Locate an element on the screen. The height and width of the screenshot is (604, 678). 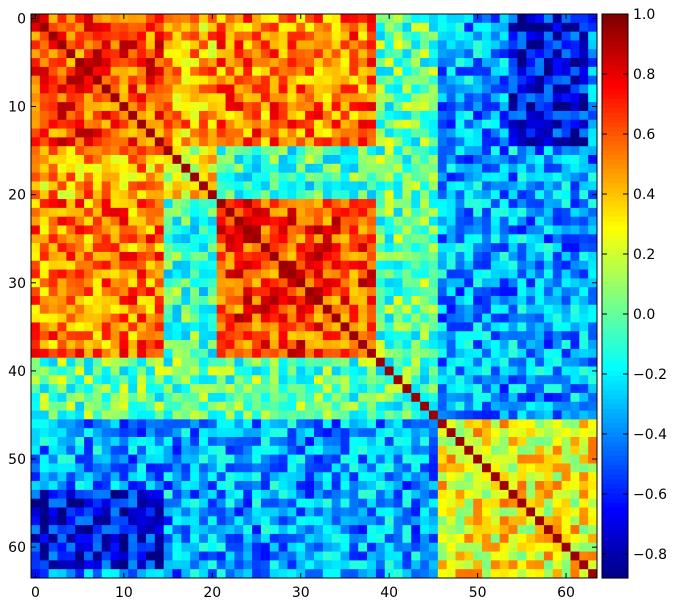
x-tick-label: 40 is located at coordinates (389, 593).